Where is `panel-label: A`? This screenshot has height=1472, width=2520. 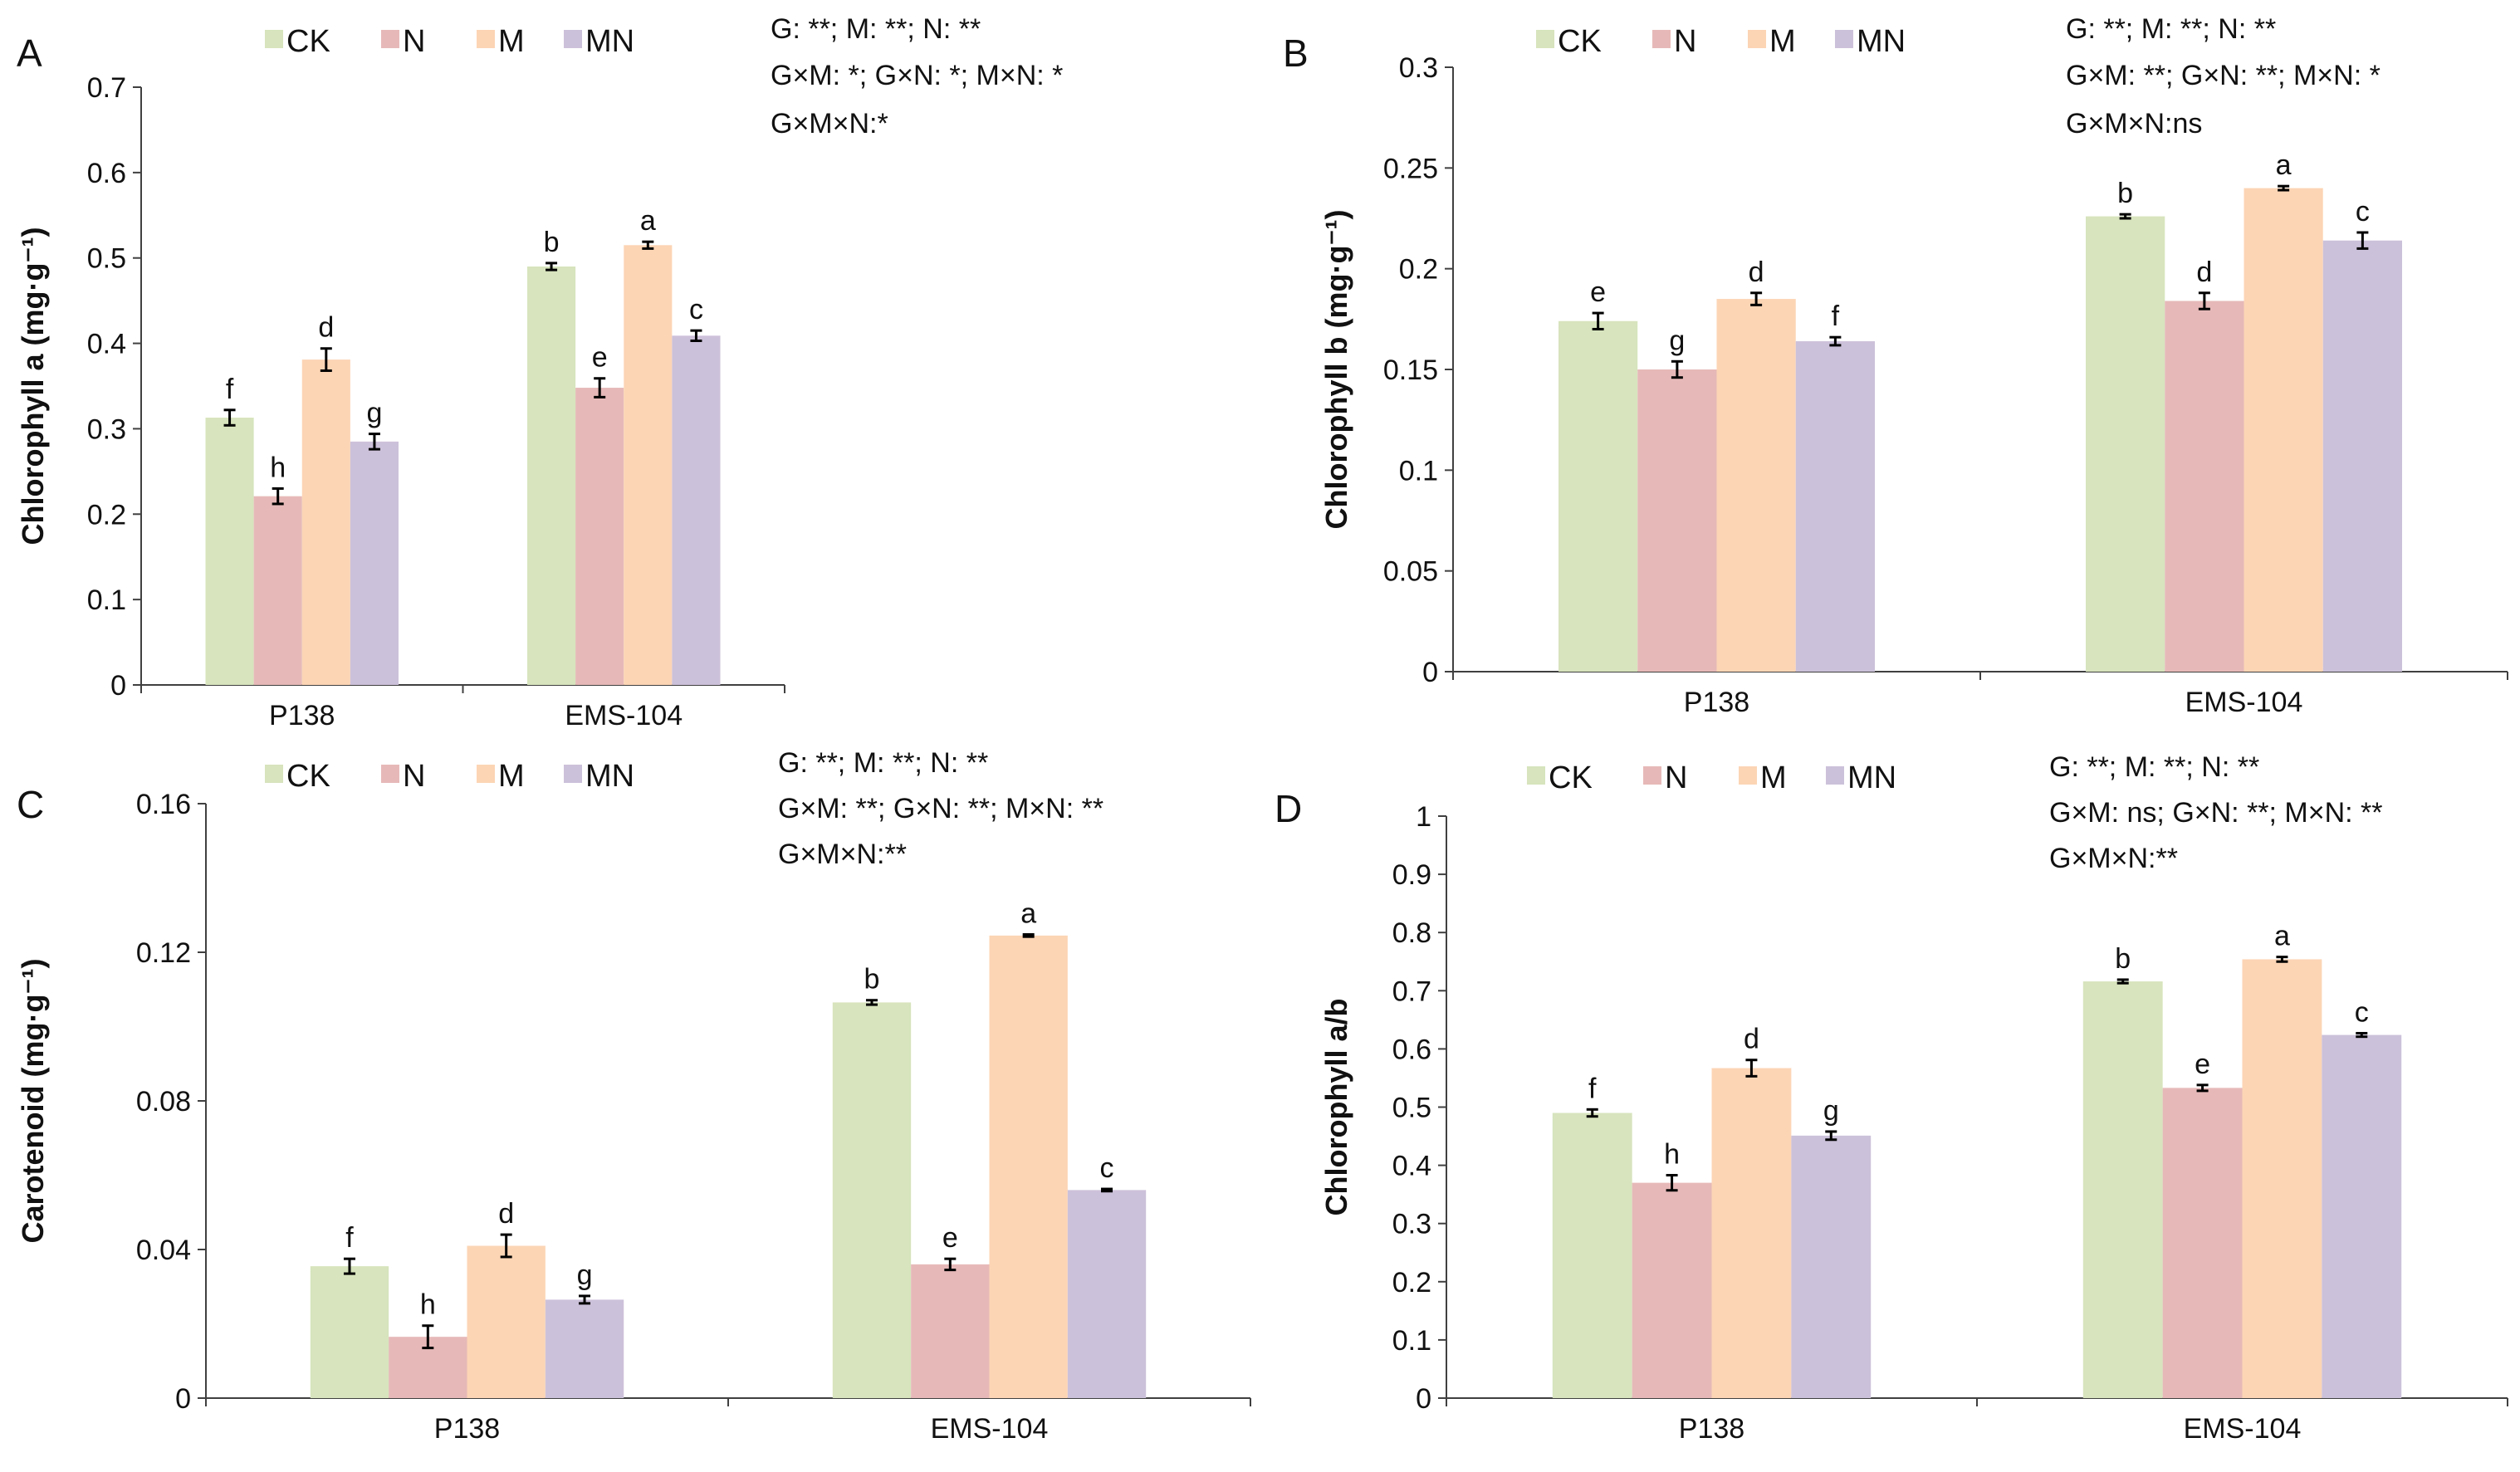 panel-label: A is located at coordinates (29, 53).